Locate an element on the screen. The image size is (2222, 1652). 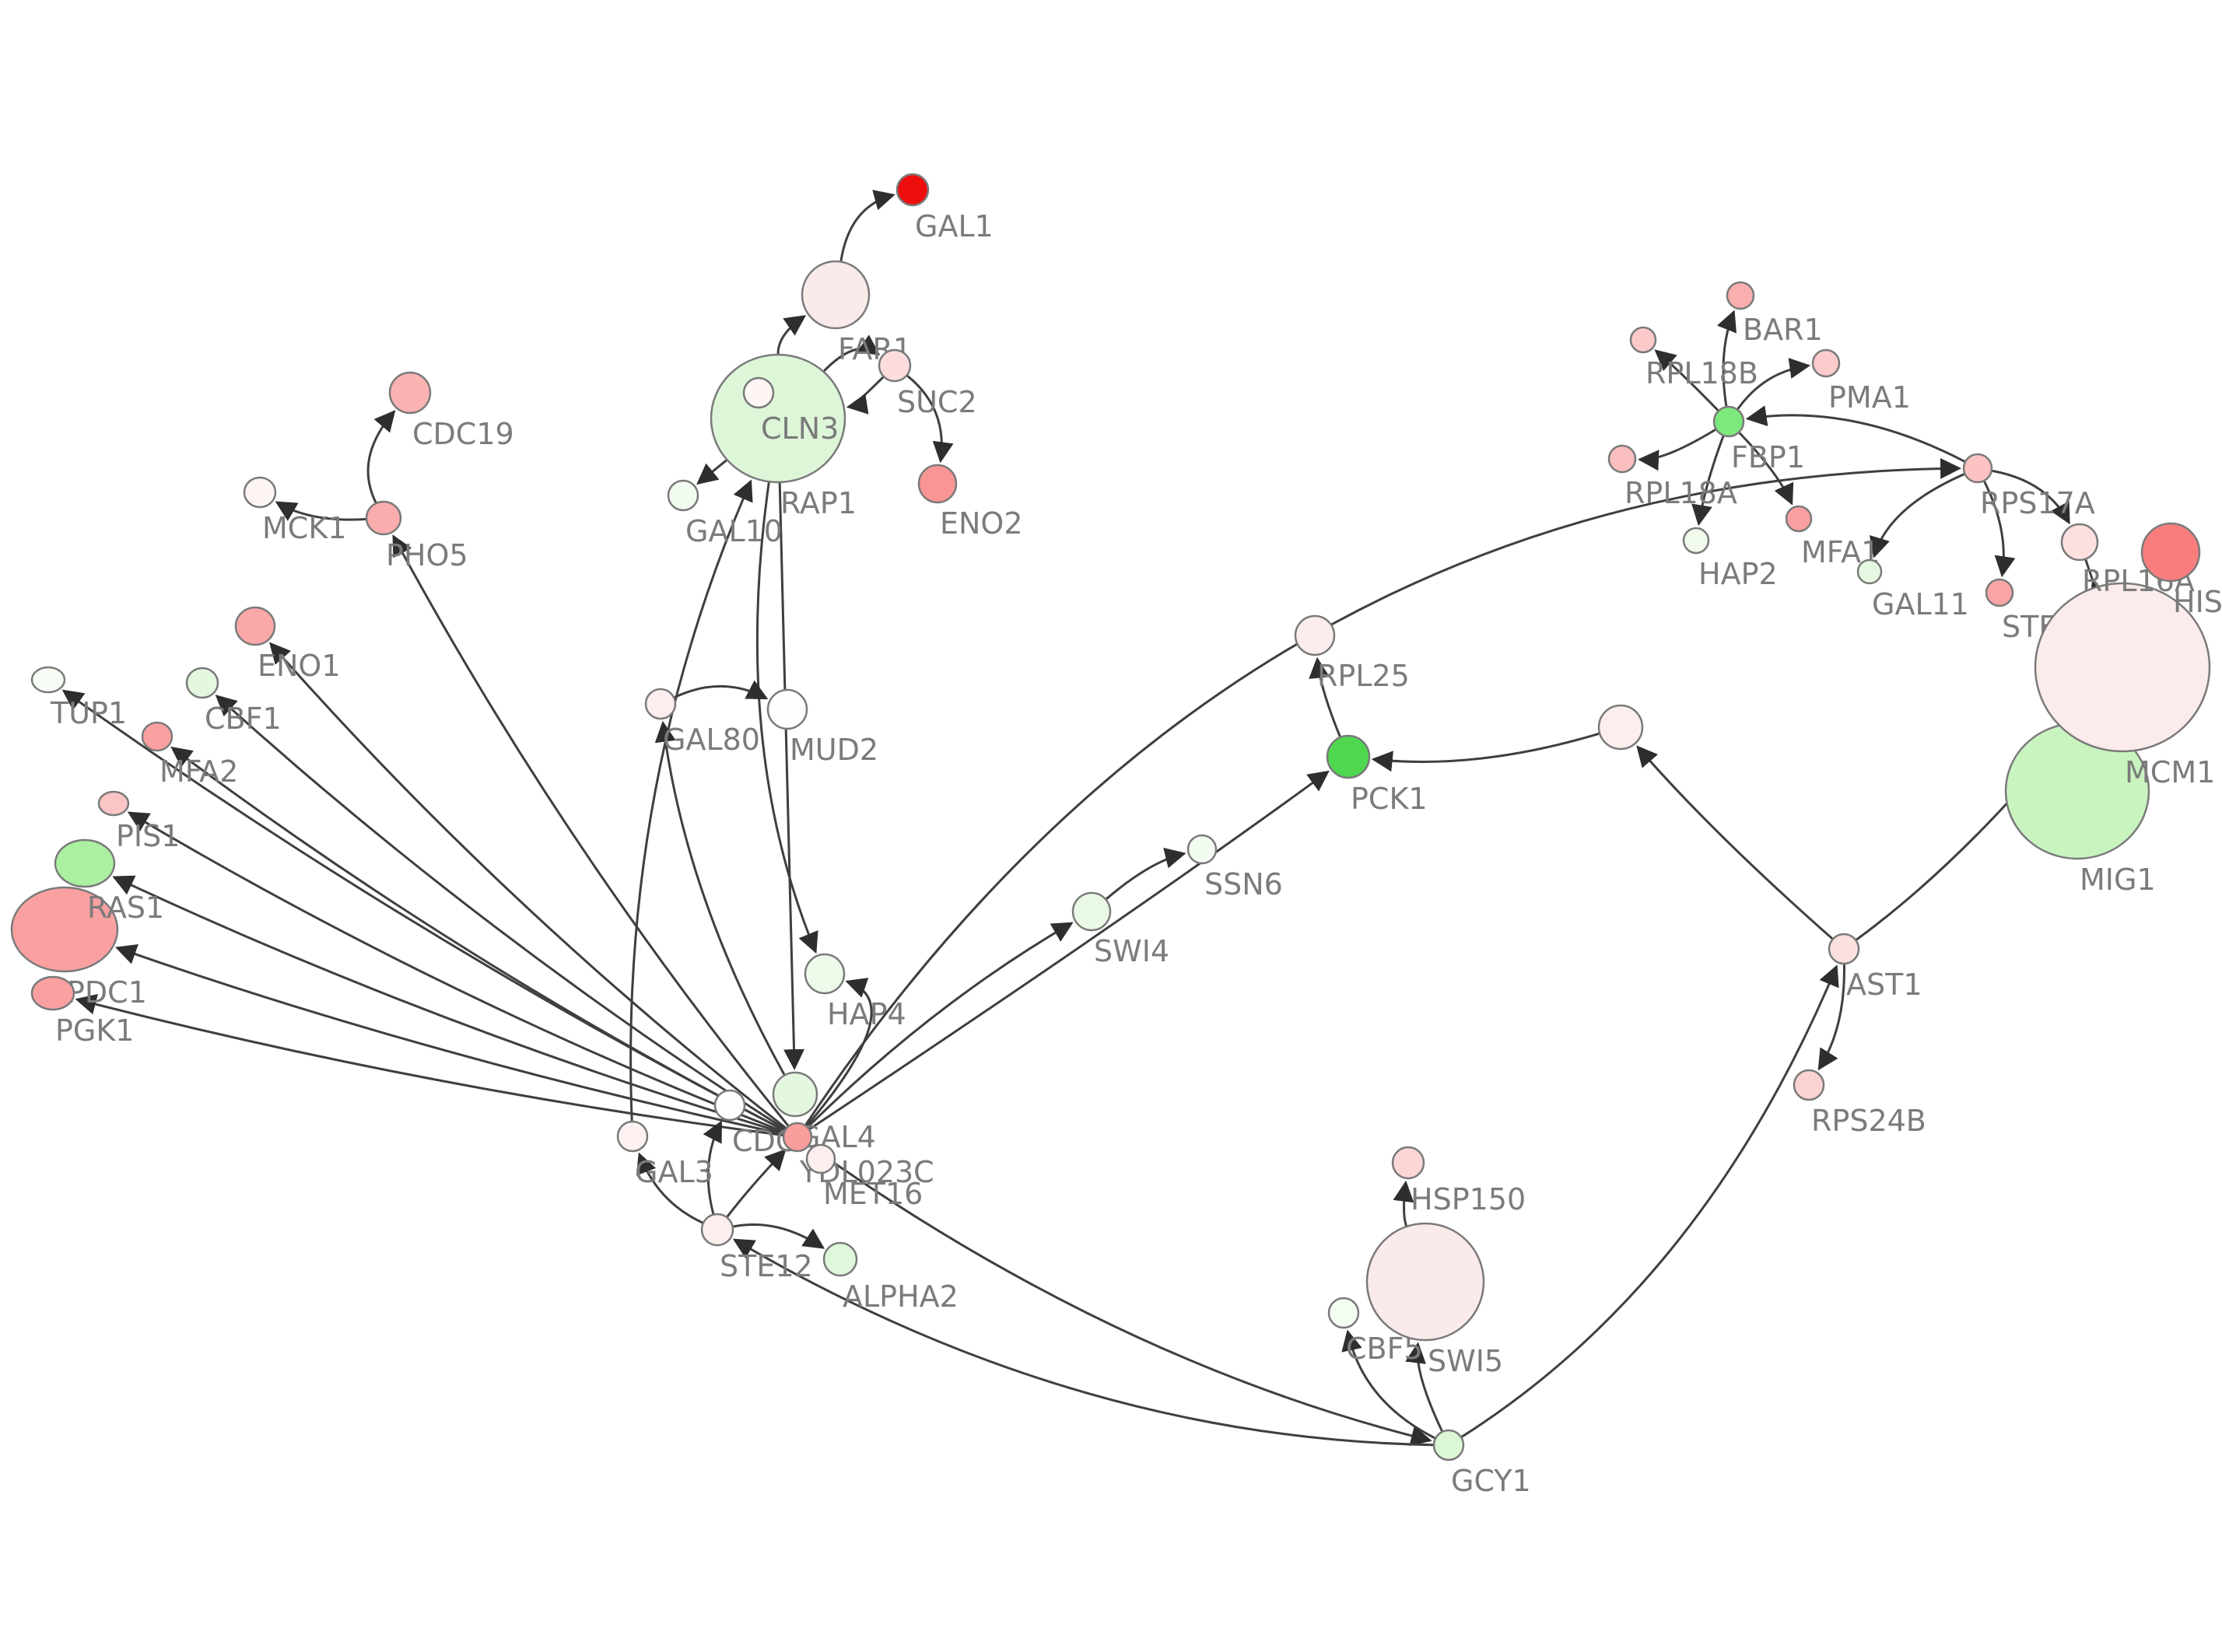
node-rpl18b is located at coordinates (1643, 340).